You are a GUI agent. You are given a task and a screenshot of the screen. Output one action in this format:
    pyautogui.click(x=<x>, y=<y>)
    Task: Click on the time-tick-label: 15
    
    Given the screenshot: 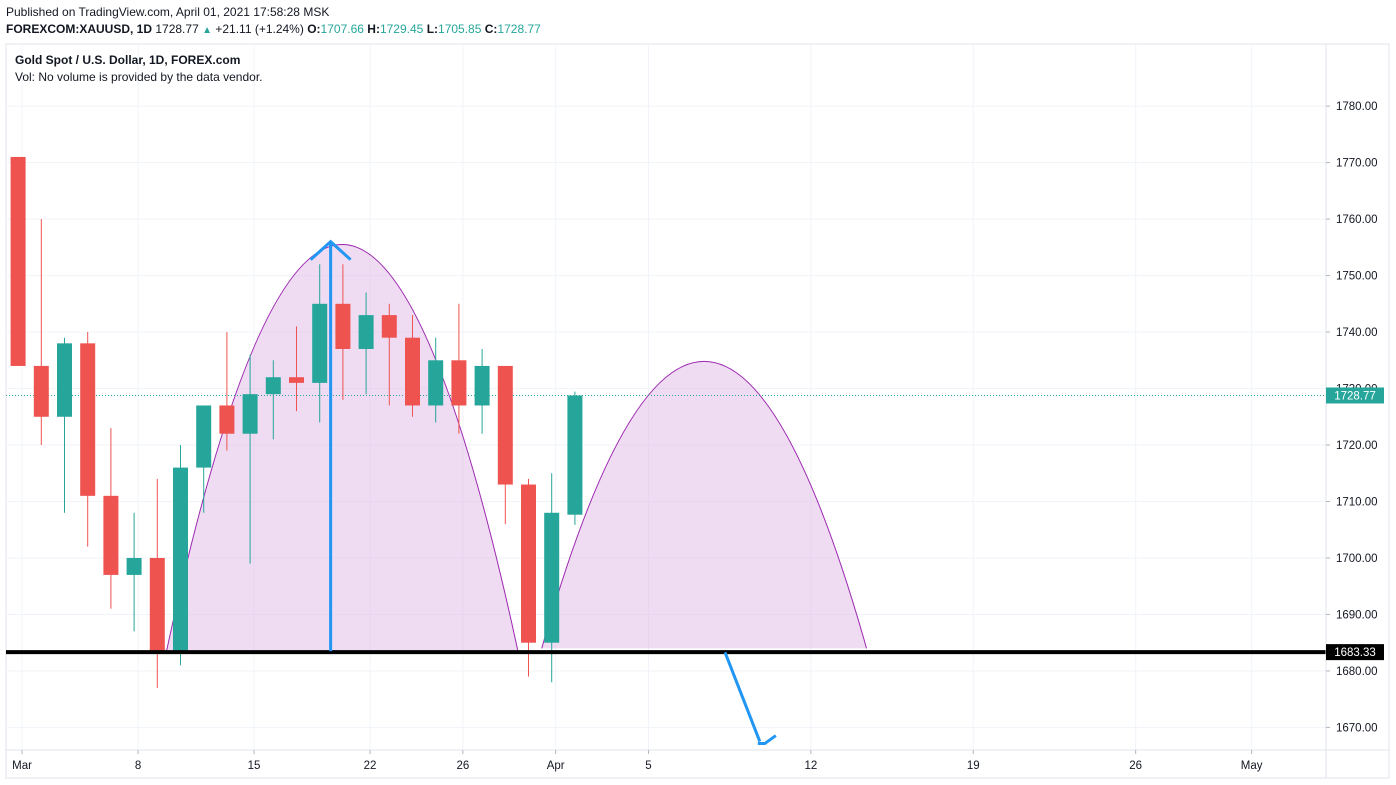 What is the action you would take?
    pyautogui.click(x=254, y=766)
    